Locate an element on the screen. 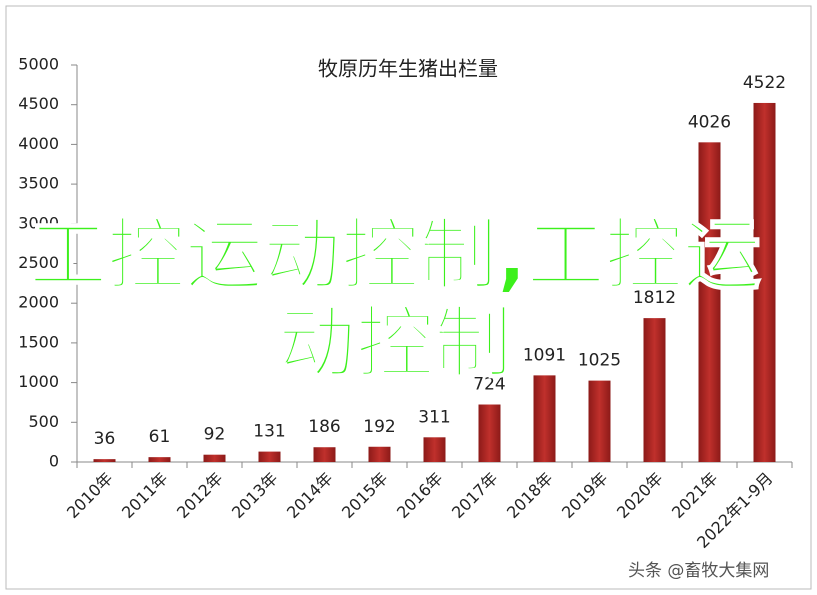 The height and width of the screenshot is (595, 817). y-tick-label: 2500 is located at coordinates (38, 262).